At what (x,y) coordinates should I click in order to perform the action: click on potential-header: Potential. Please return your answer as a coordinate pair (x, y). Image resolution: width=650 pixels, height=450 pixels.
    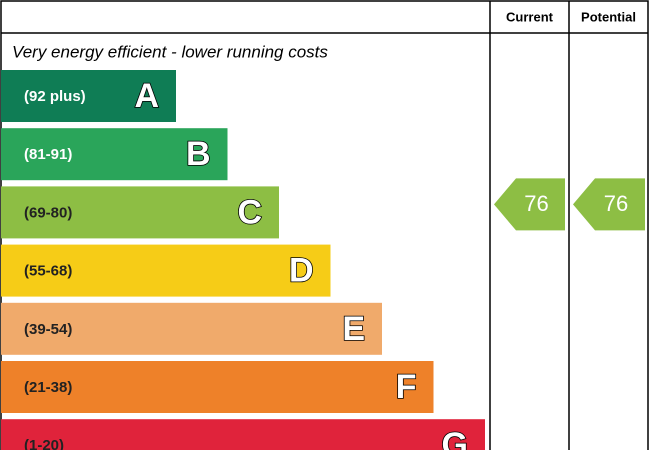
    Looking at the image, I should click on (608, 16).